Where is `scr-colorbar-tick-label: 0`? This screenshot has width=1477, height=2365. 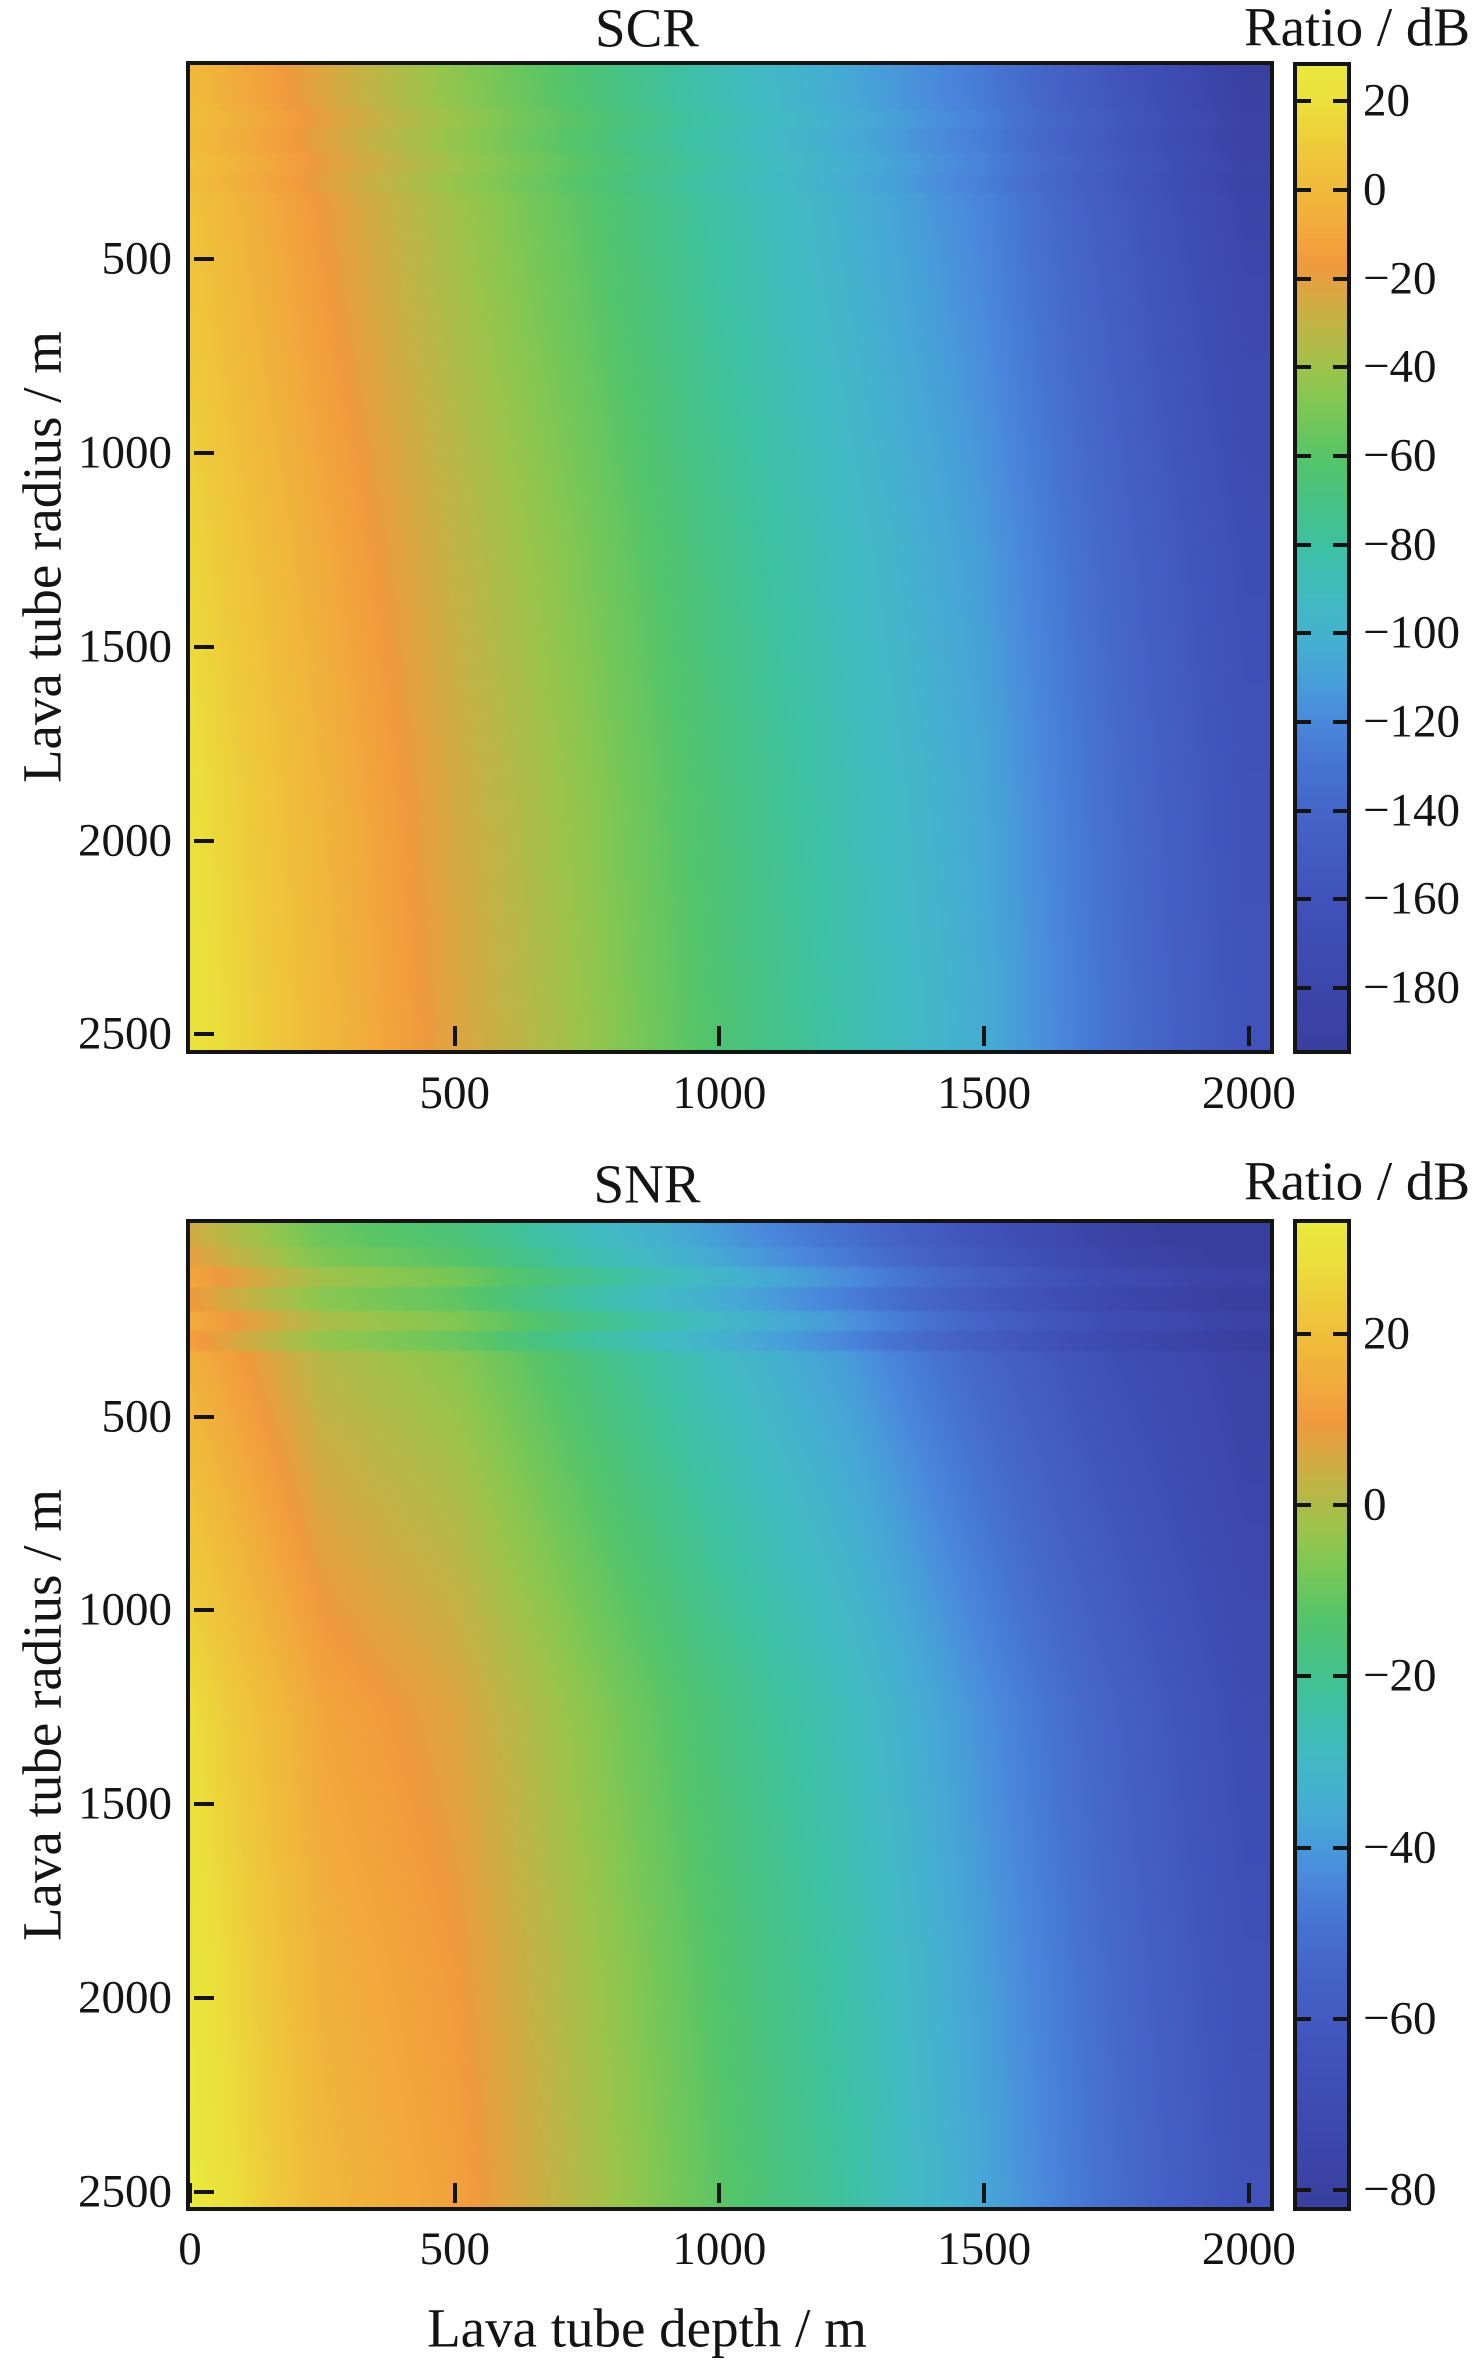
scr-colorbar-tick-label: 0 is located at coordinates (1375, 189).